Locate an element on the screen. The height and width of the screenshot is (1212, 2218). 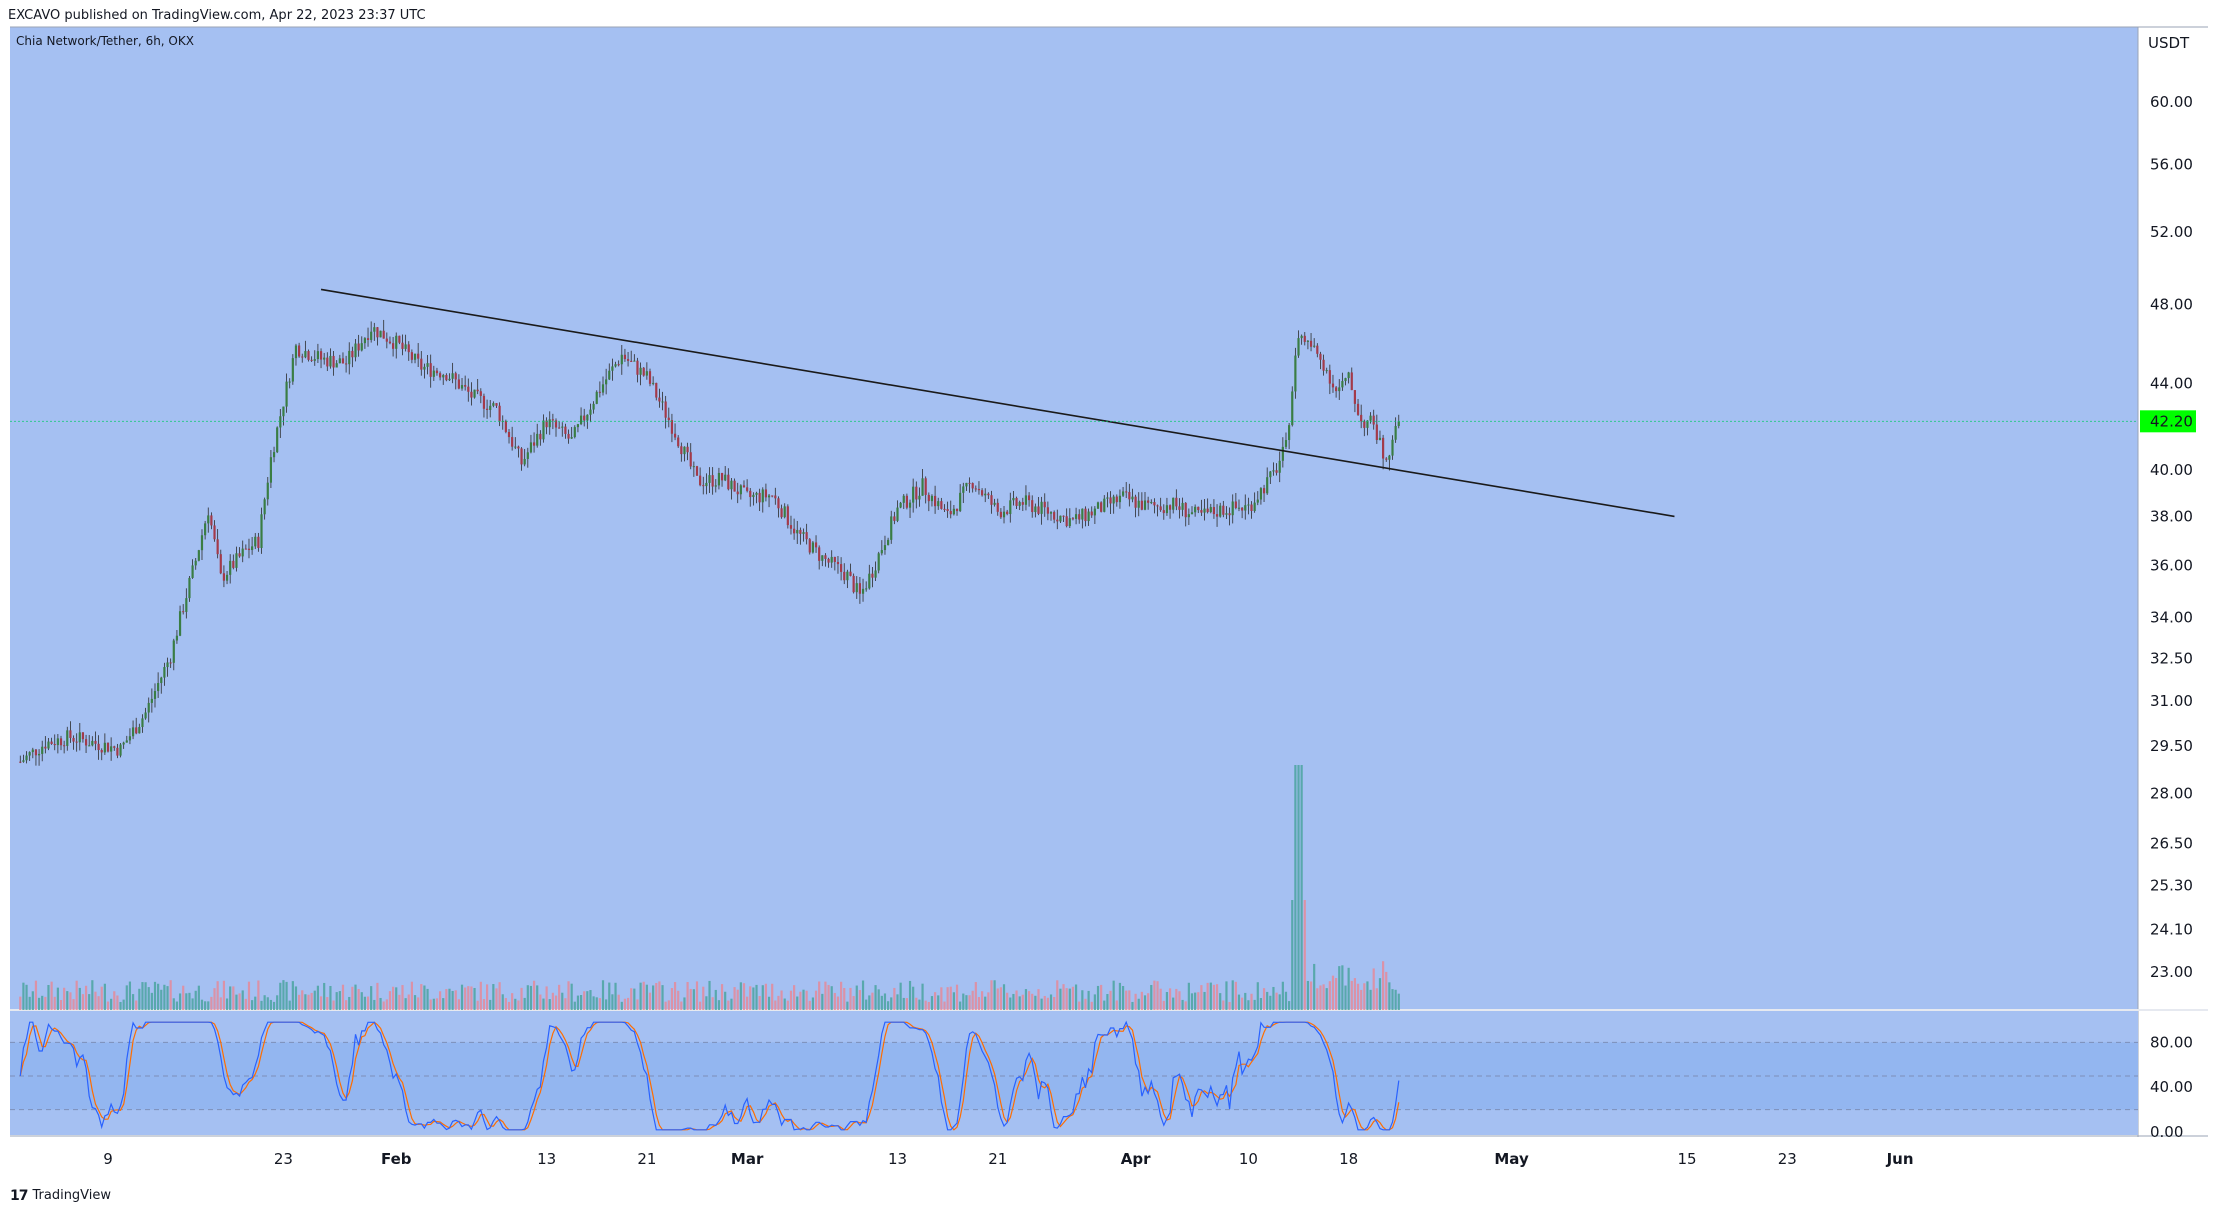
time-tick-label: 13 is located at coordinates (546, 1159).